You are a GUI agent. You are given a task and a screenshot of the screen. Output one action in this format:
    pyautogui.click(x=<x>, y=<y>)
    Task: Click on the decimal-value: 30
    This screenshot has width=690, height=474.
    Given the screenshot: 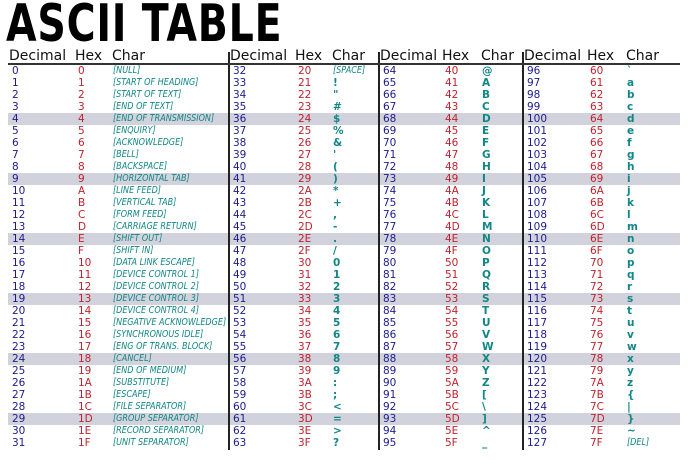 What is the action you would take?
    pyautogui.click(x=19, y=431)
    